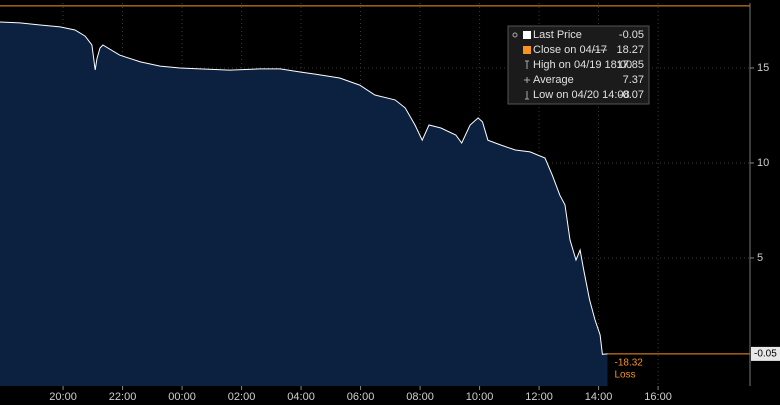 This screenshot has width=780, height=405. I want to click on legend-dot, so click(515, 35).